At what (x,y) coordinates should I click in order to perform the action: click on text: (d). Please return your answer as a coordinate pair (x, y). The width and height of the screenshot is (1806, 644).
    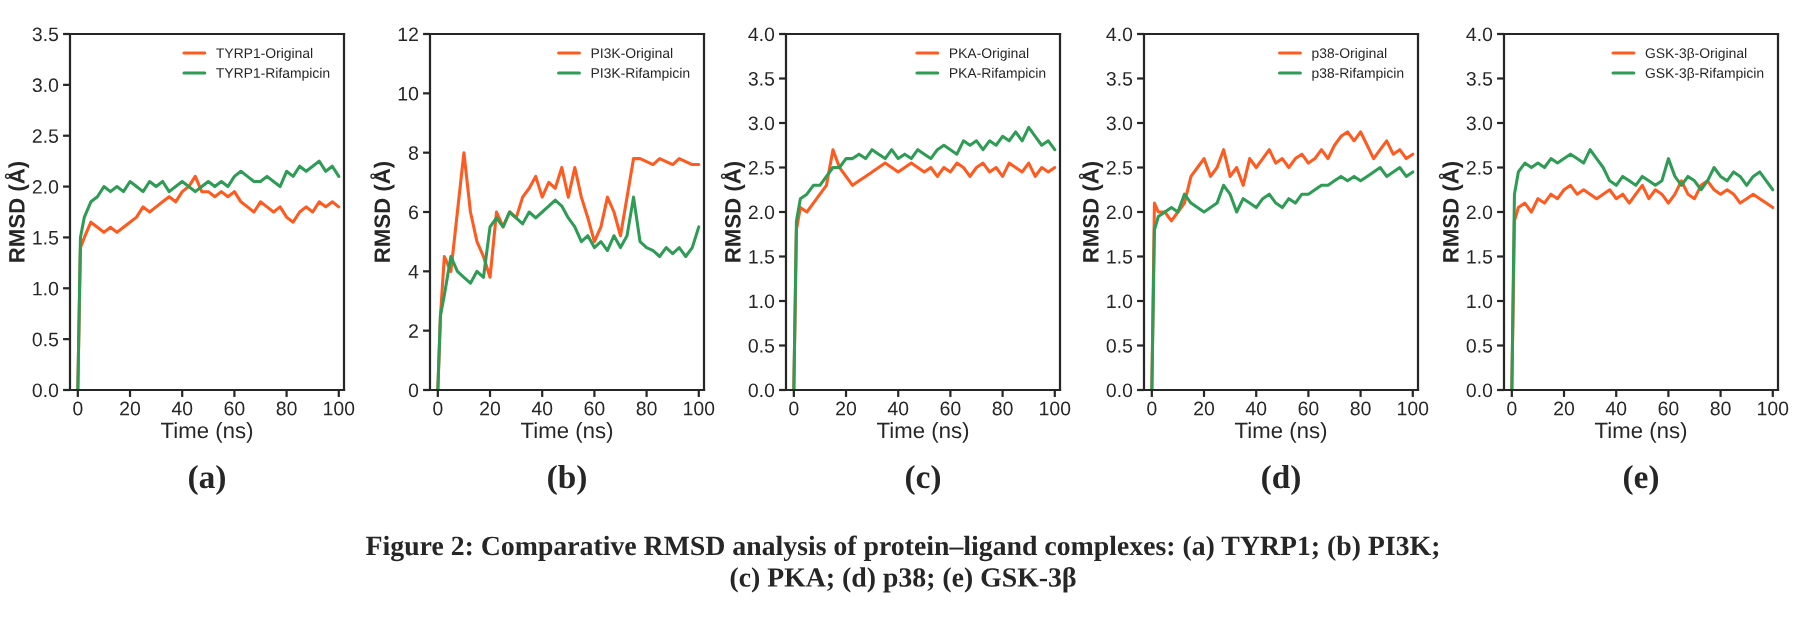
    Looking at the image, I should click on (1281, 480).